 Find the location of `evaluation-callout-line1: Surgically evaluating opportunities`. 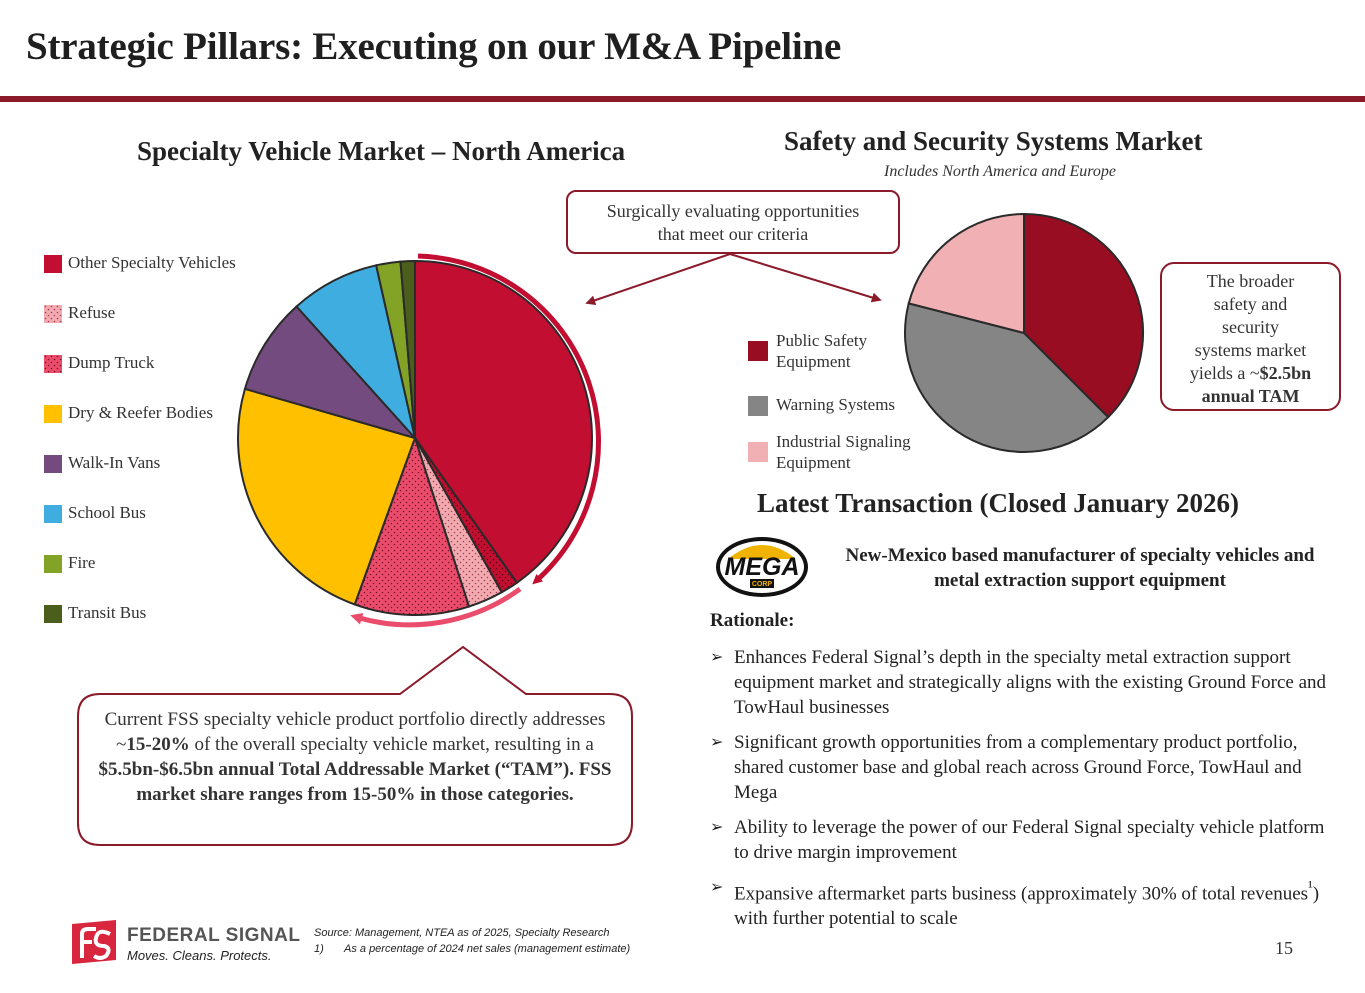

evaluation-callout-line1: Surgically evaluating opportunities is located at coordinates (733, 211).